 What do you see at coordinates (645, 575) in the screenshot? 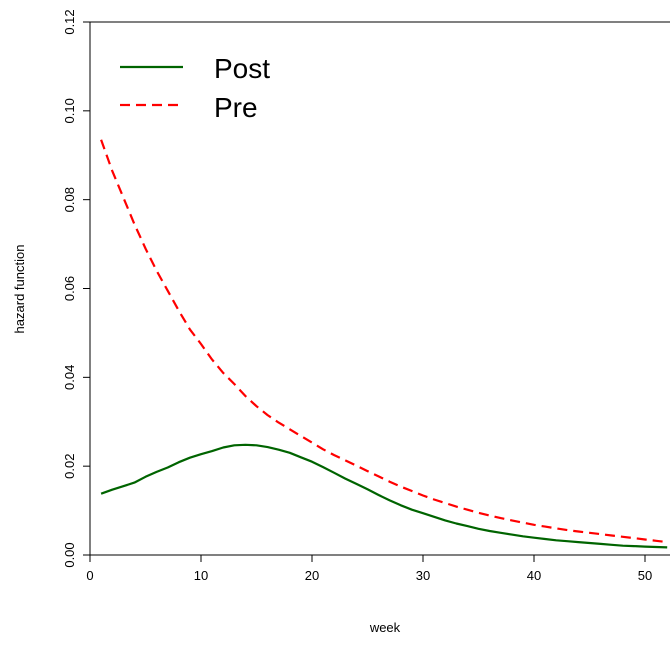
I see `x-tick-label: 50` at bounding box center [645, 575].